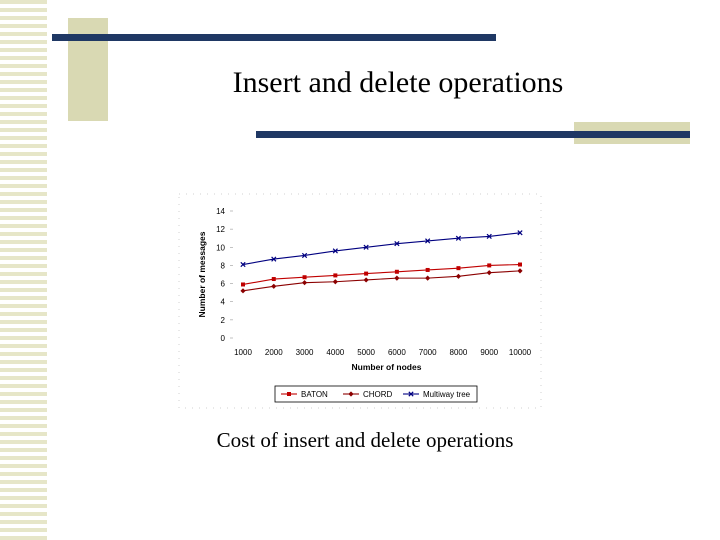 The image size is (720, 540). I want to click on y-tick-label: 10, so click(220, 247).